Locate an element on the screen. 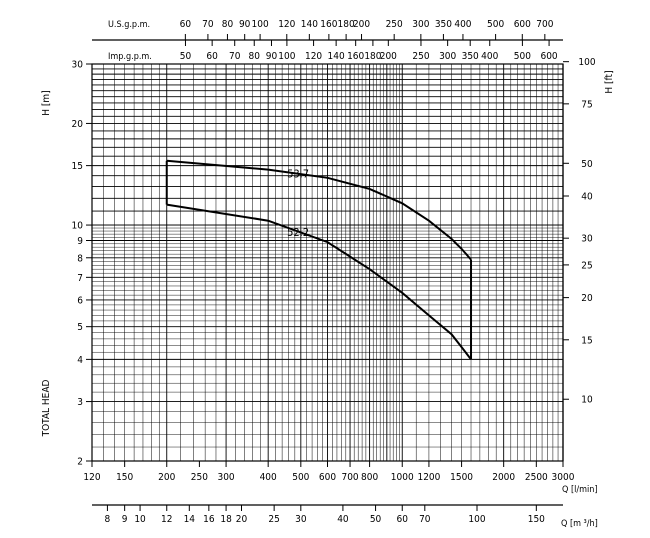 This screenshot has height=538, width=650. h-m-tick-label: 20 is located at coordinates (78, 124).